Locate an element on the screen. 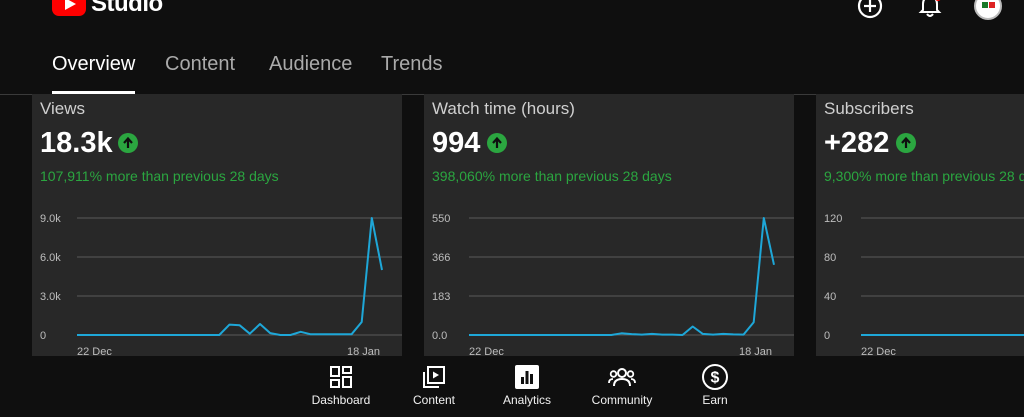 The width and height of the screenshot is (1024, 417). y-tick-label: 6.0k is located at coordinates (50, 258).